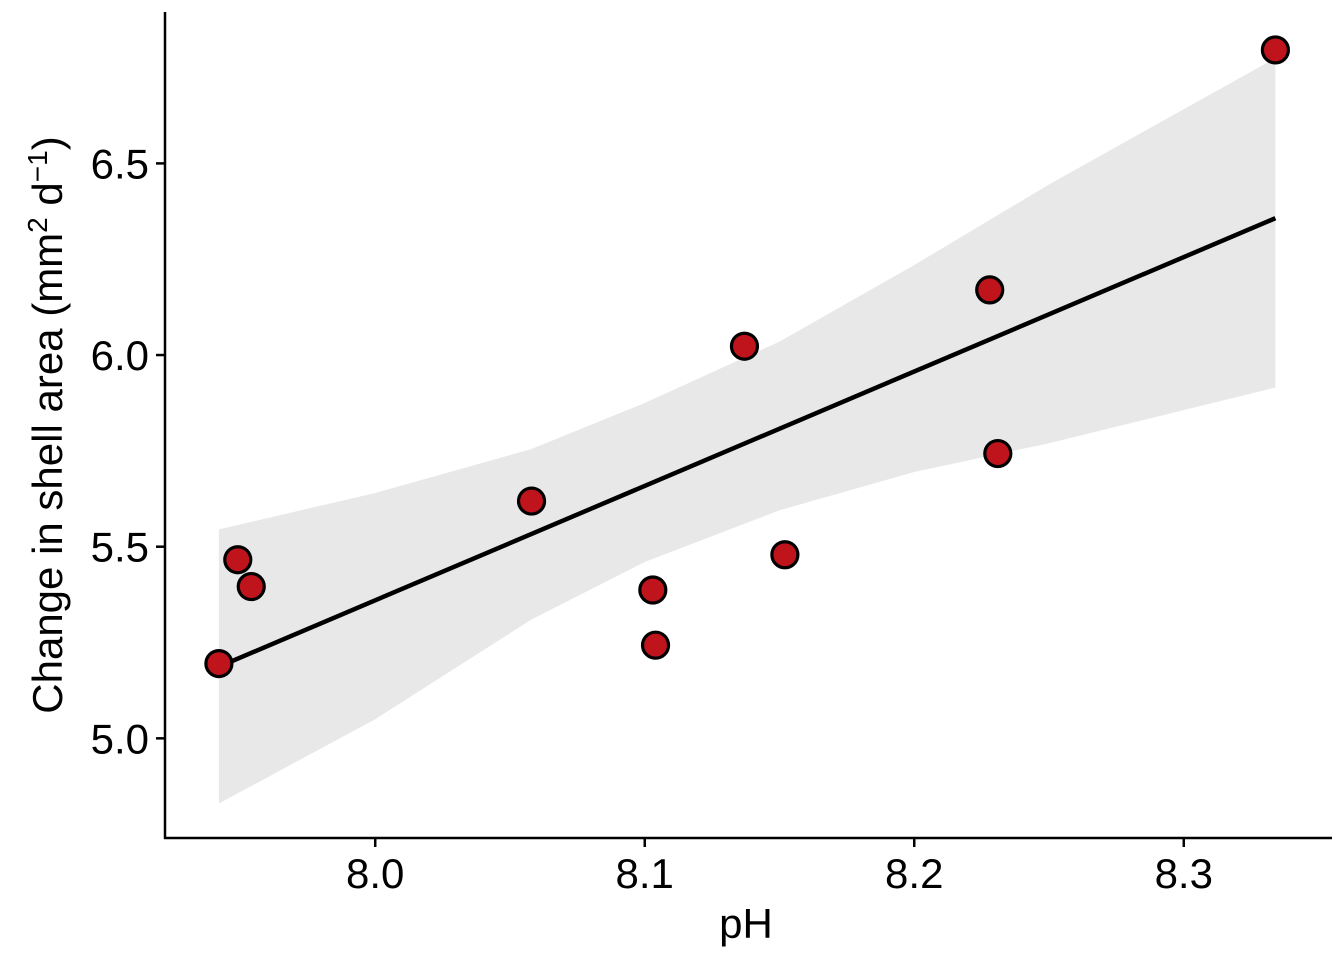 Image resolution: width=1344 pixels, height=960 pixels. Describe the element at coordinates (47, 473) in the screenshot. I see `y-axis-title-main: Change in shell area (mm` at that location.